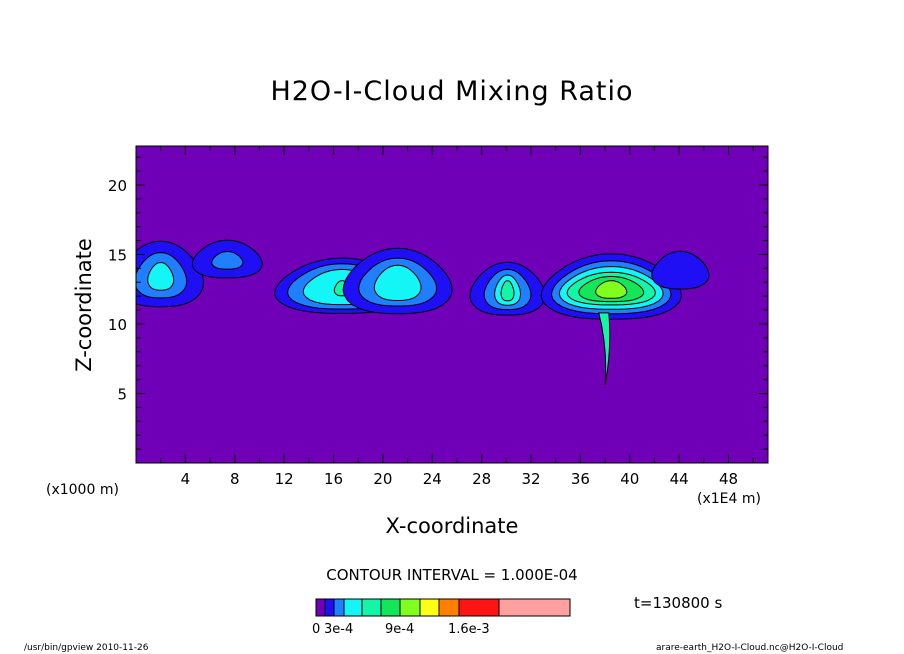  Describe the element at coordinates (316, 629) in the screenshot. I see `legend-label-0: 0` at that location.